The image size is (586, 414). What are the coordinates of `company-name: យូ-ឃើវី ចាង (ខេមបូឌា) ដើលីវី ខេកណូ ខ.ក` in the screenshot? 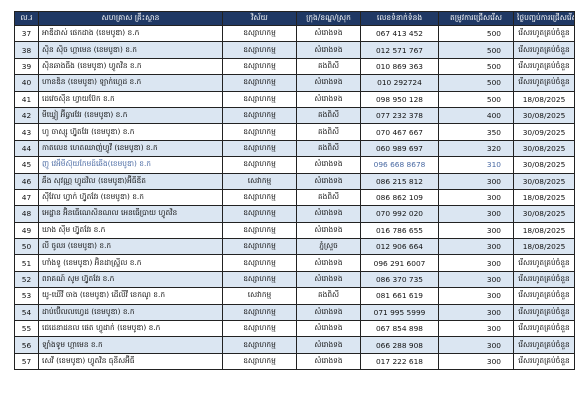 It's located at (130, 296).